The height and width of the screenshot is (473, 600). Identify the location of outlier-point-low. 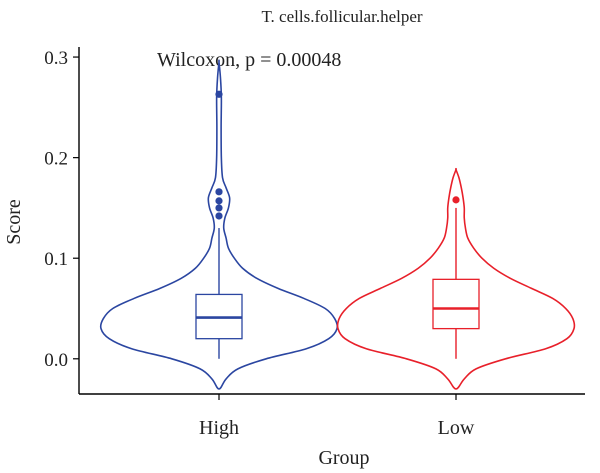
(456, 200).